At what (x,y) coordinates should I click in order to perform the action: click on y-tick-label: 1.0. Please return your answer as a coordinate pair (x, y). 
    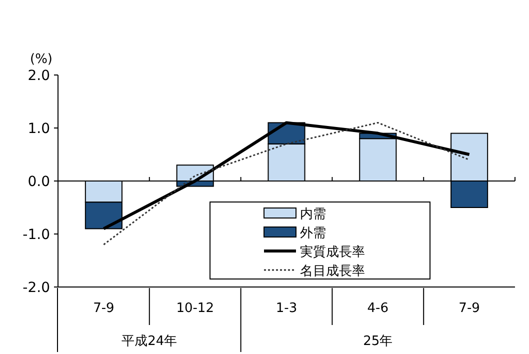
    Looking at the image, I should click on (39, 129).